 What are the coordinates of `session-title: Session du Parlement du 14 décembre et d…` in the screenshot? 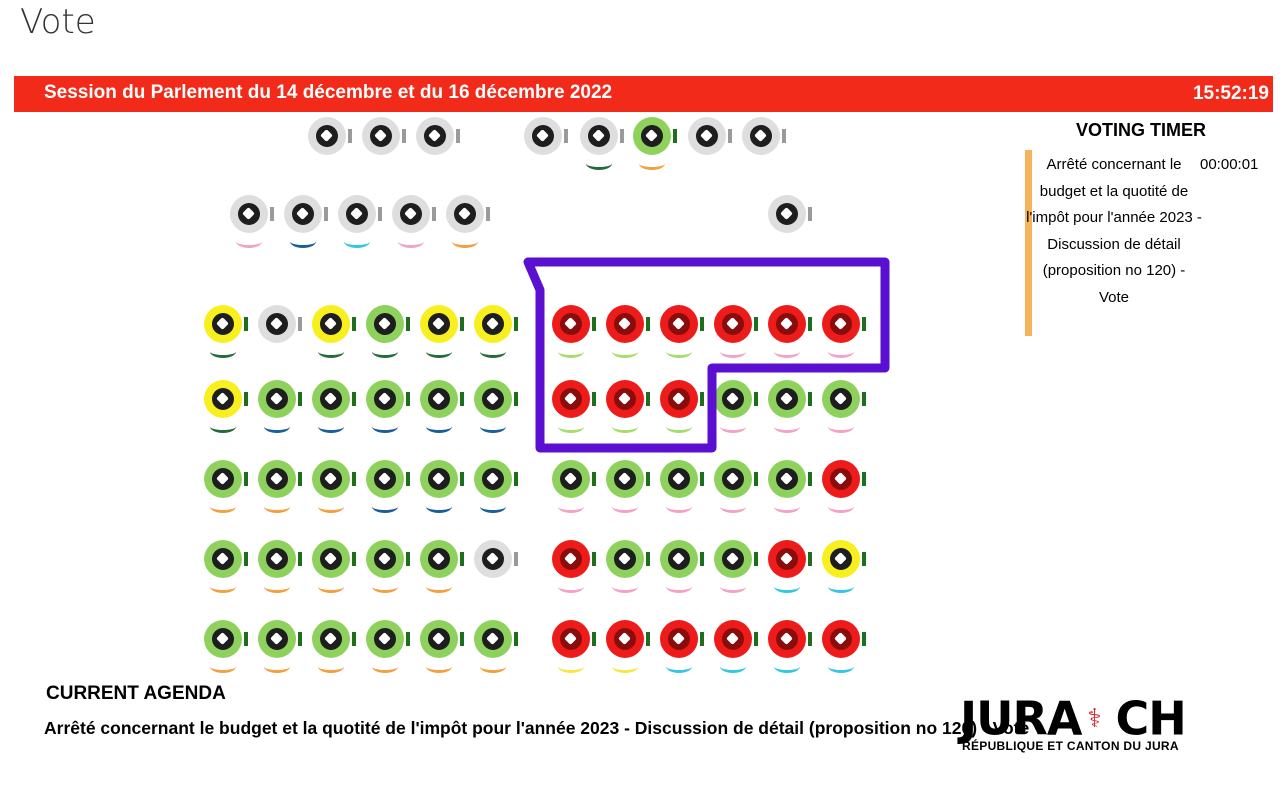 It's located at (328, 92).